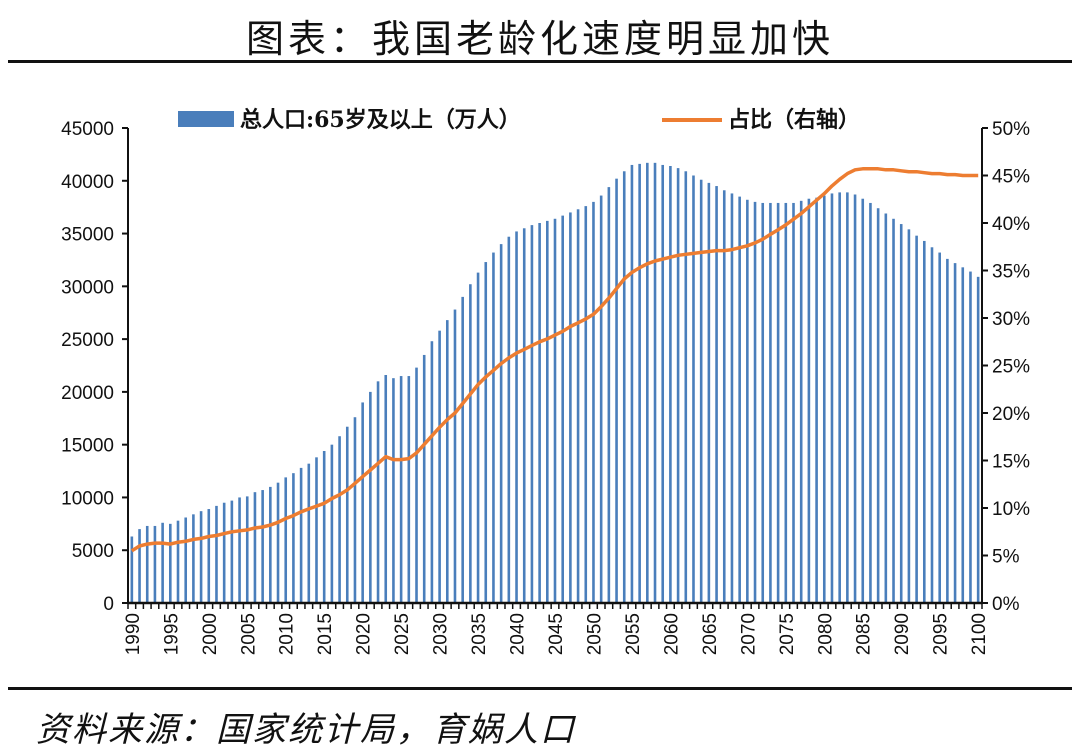 Image resolution: width=1080 pixels, height=754 pixels. Describe the element at coordinates (963, 435) in the screenshot. I see `bar-2098` at that location.